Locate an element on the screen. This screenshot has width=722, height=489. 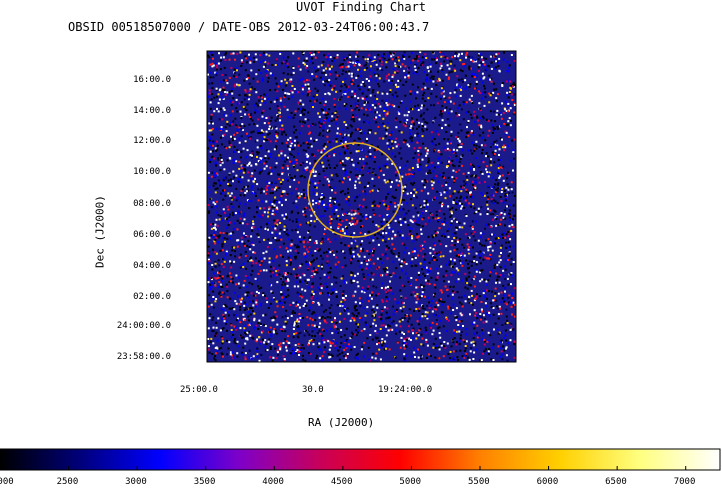
colorbar-tick-label: 3000 is located at coordinates (136, 482).